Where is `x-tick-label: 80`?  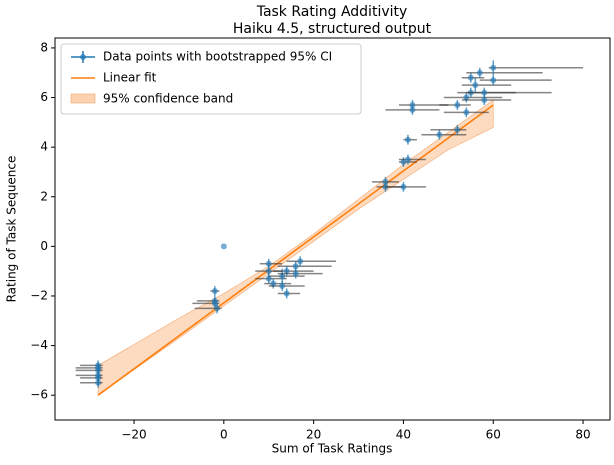
x-tick-label: 80 is located at coordinates (582, 435).